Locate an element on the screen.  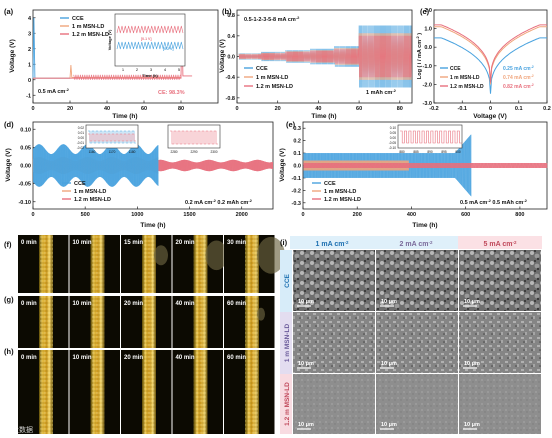
y-tick-label: 0.8 is located at coordinates (231, 16).